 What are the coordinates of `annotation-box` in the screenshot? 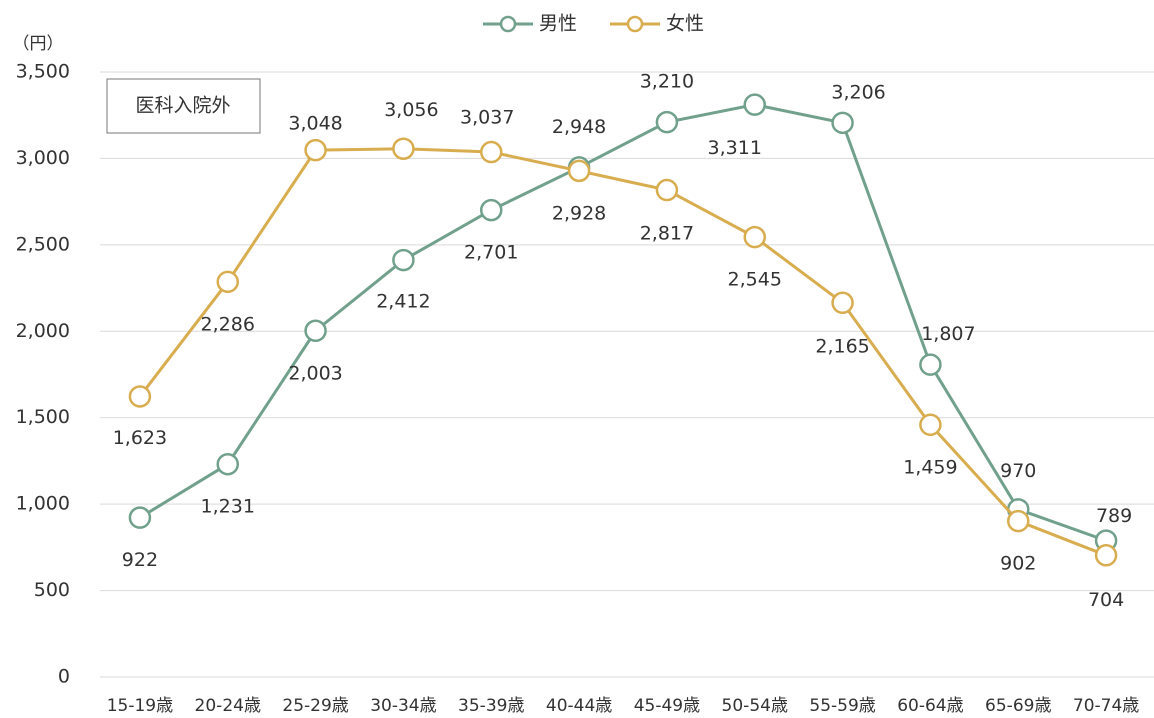 It's located at (183, 106).